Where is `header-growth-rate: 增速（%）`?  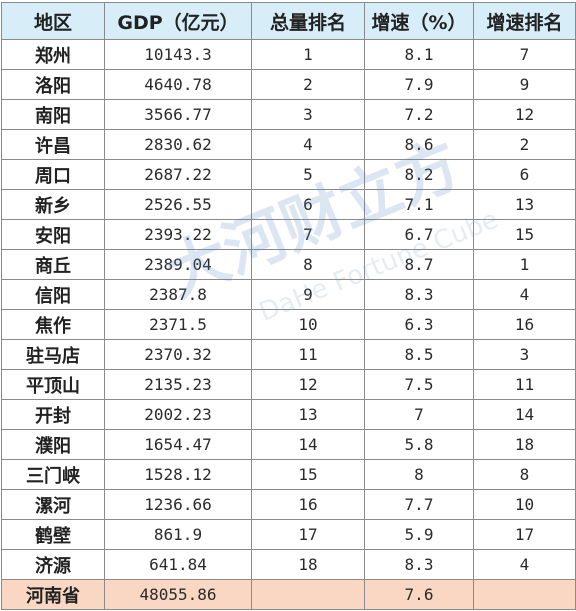
header-growth-rate: 增速（%） is located at coordinates (419, 21).